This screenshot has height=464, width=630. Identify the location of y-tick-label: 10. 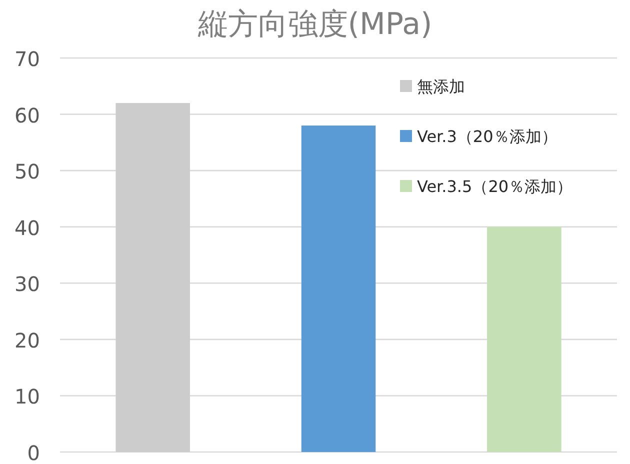
(27, 396).